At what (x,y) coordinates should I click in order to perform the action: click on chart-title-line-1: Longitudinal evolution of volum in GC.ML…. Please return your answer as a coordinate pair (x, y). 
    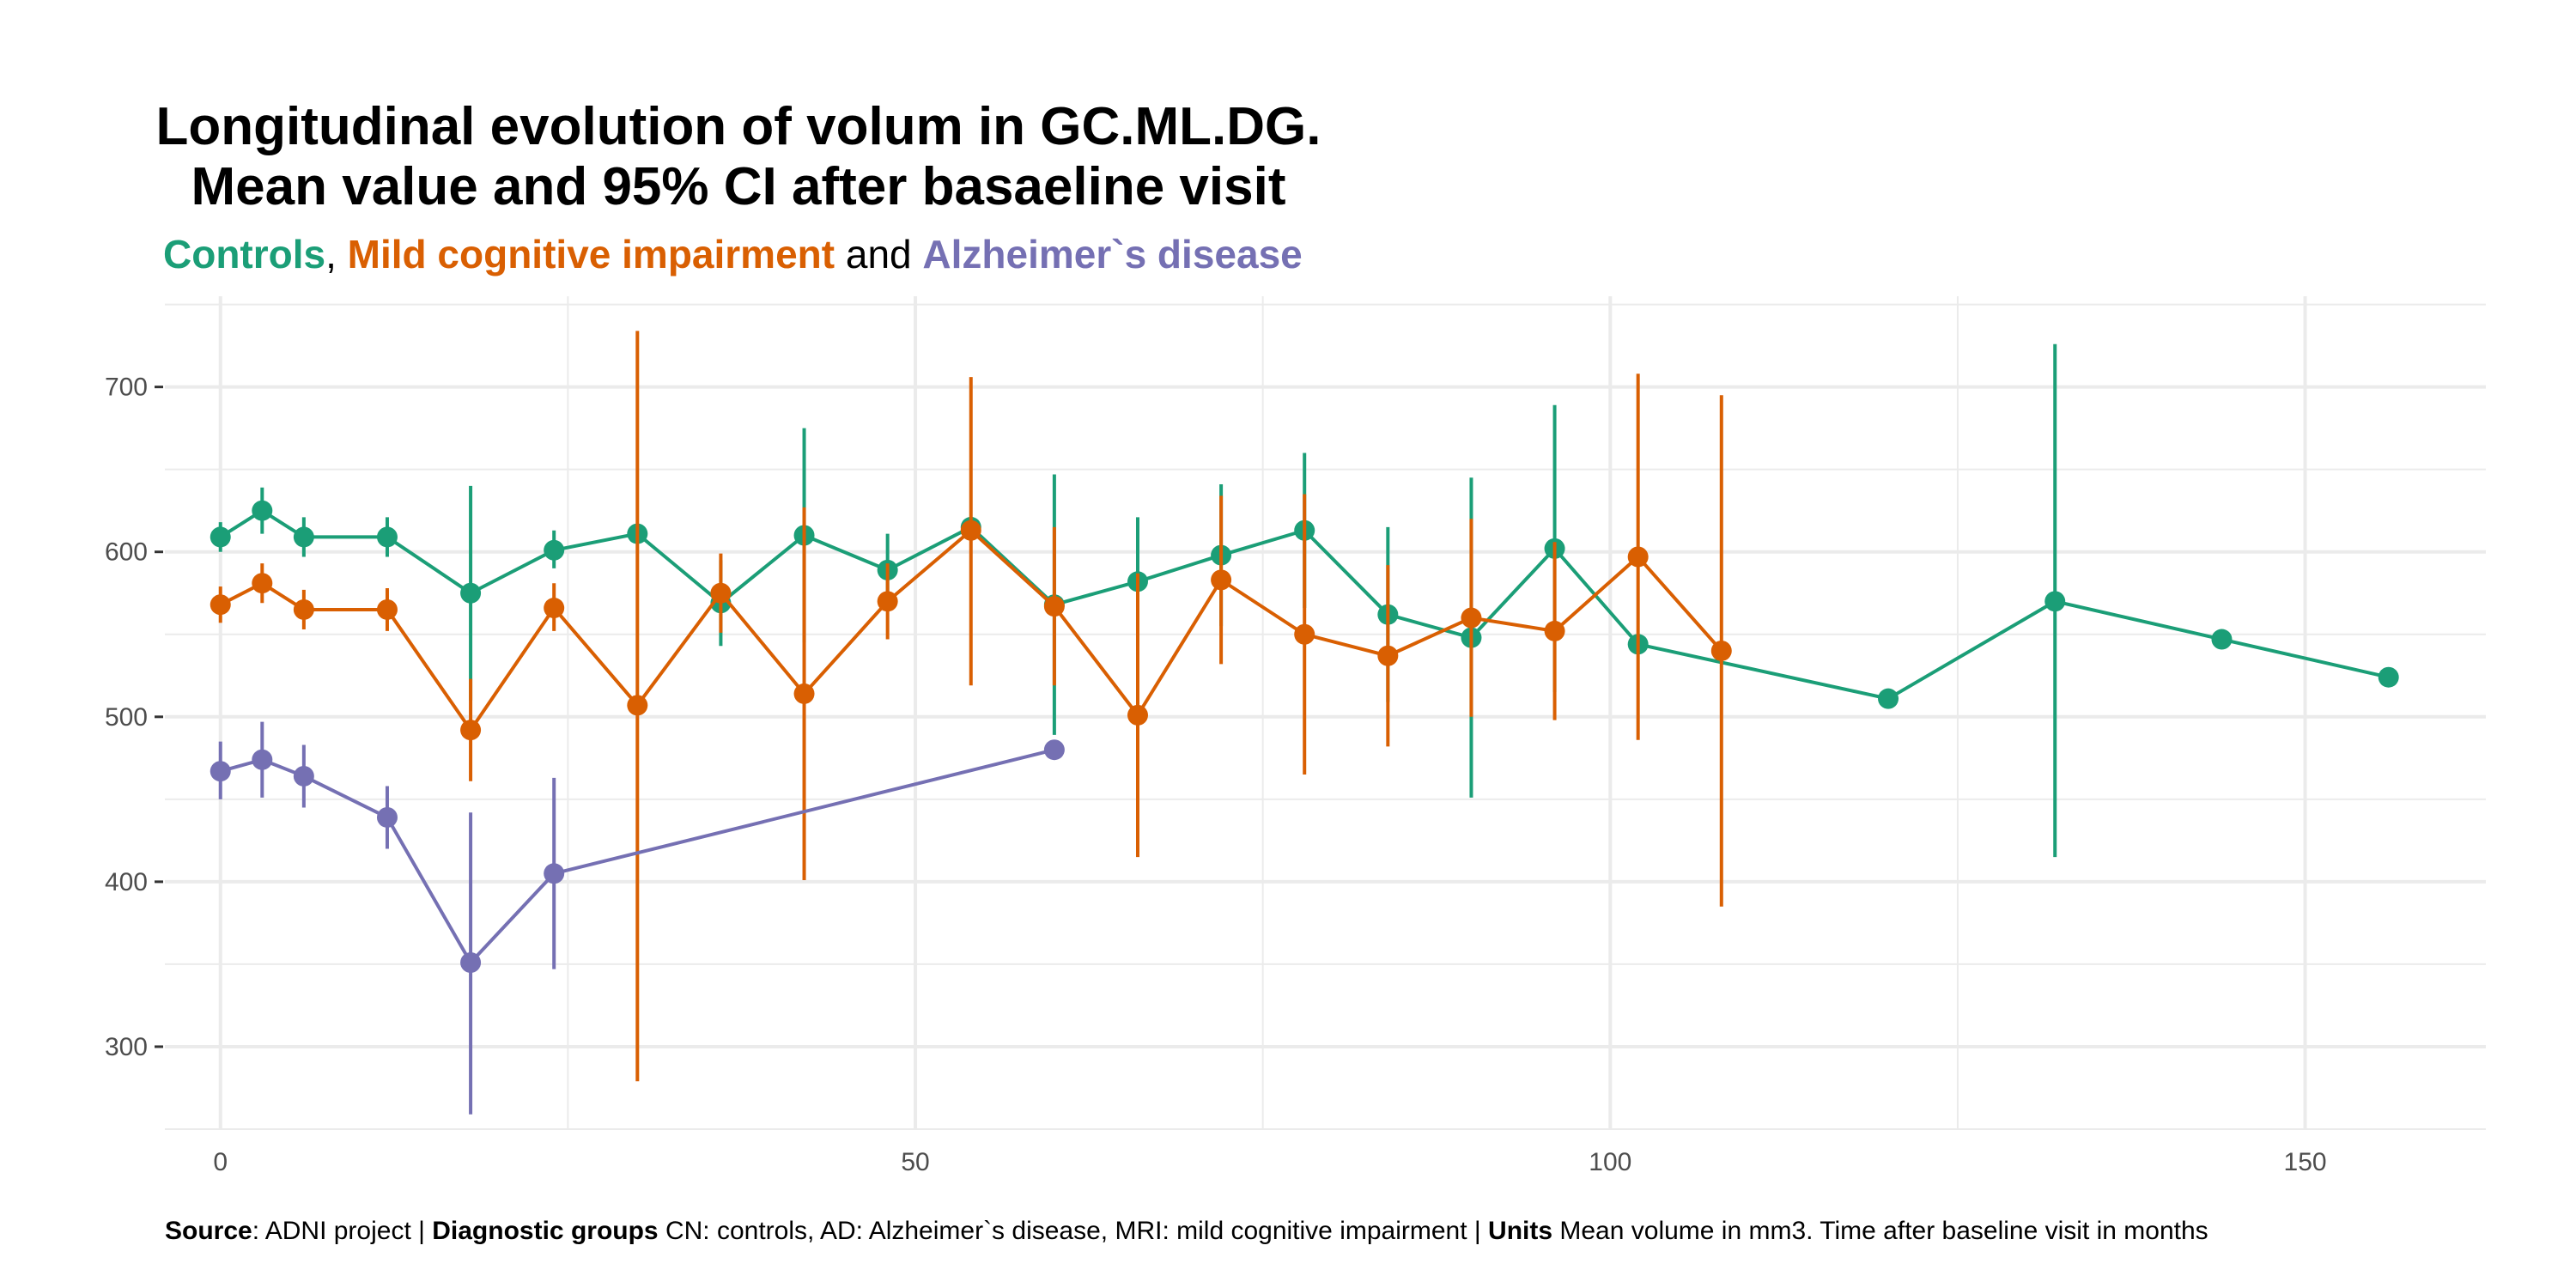
    Looking at the image, I should click on (738, 127).